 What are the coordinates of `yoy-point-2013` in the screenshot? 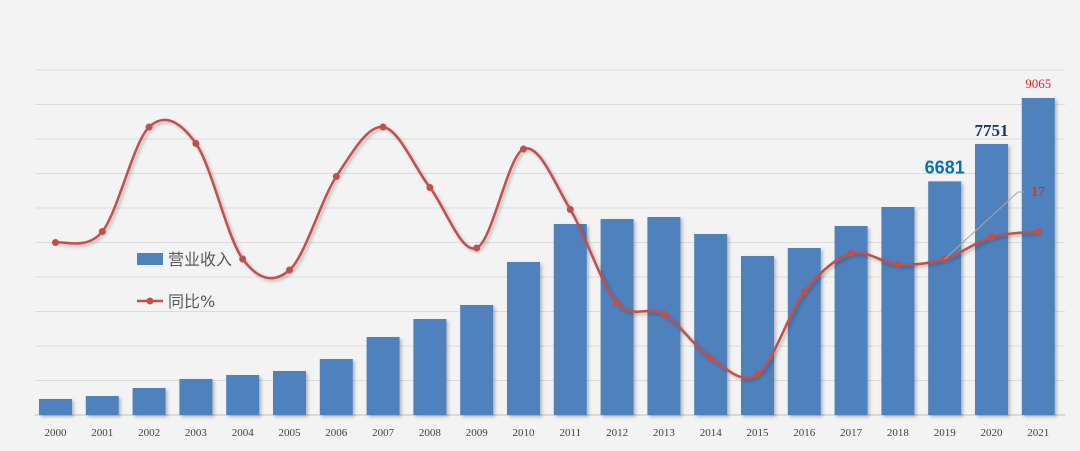 It's located at (664, 314).